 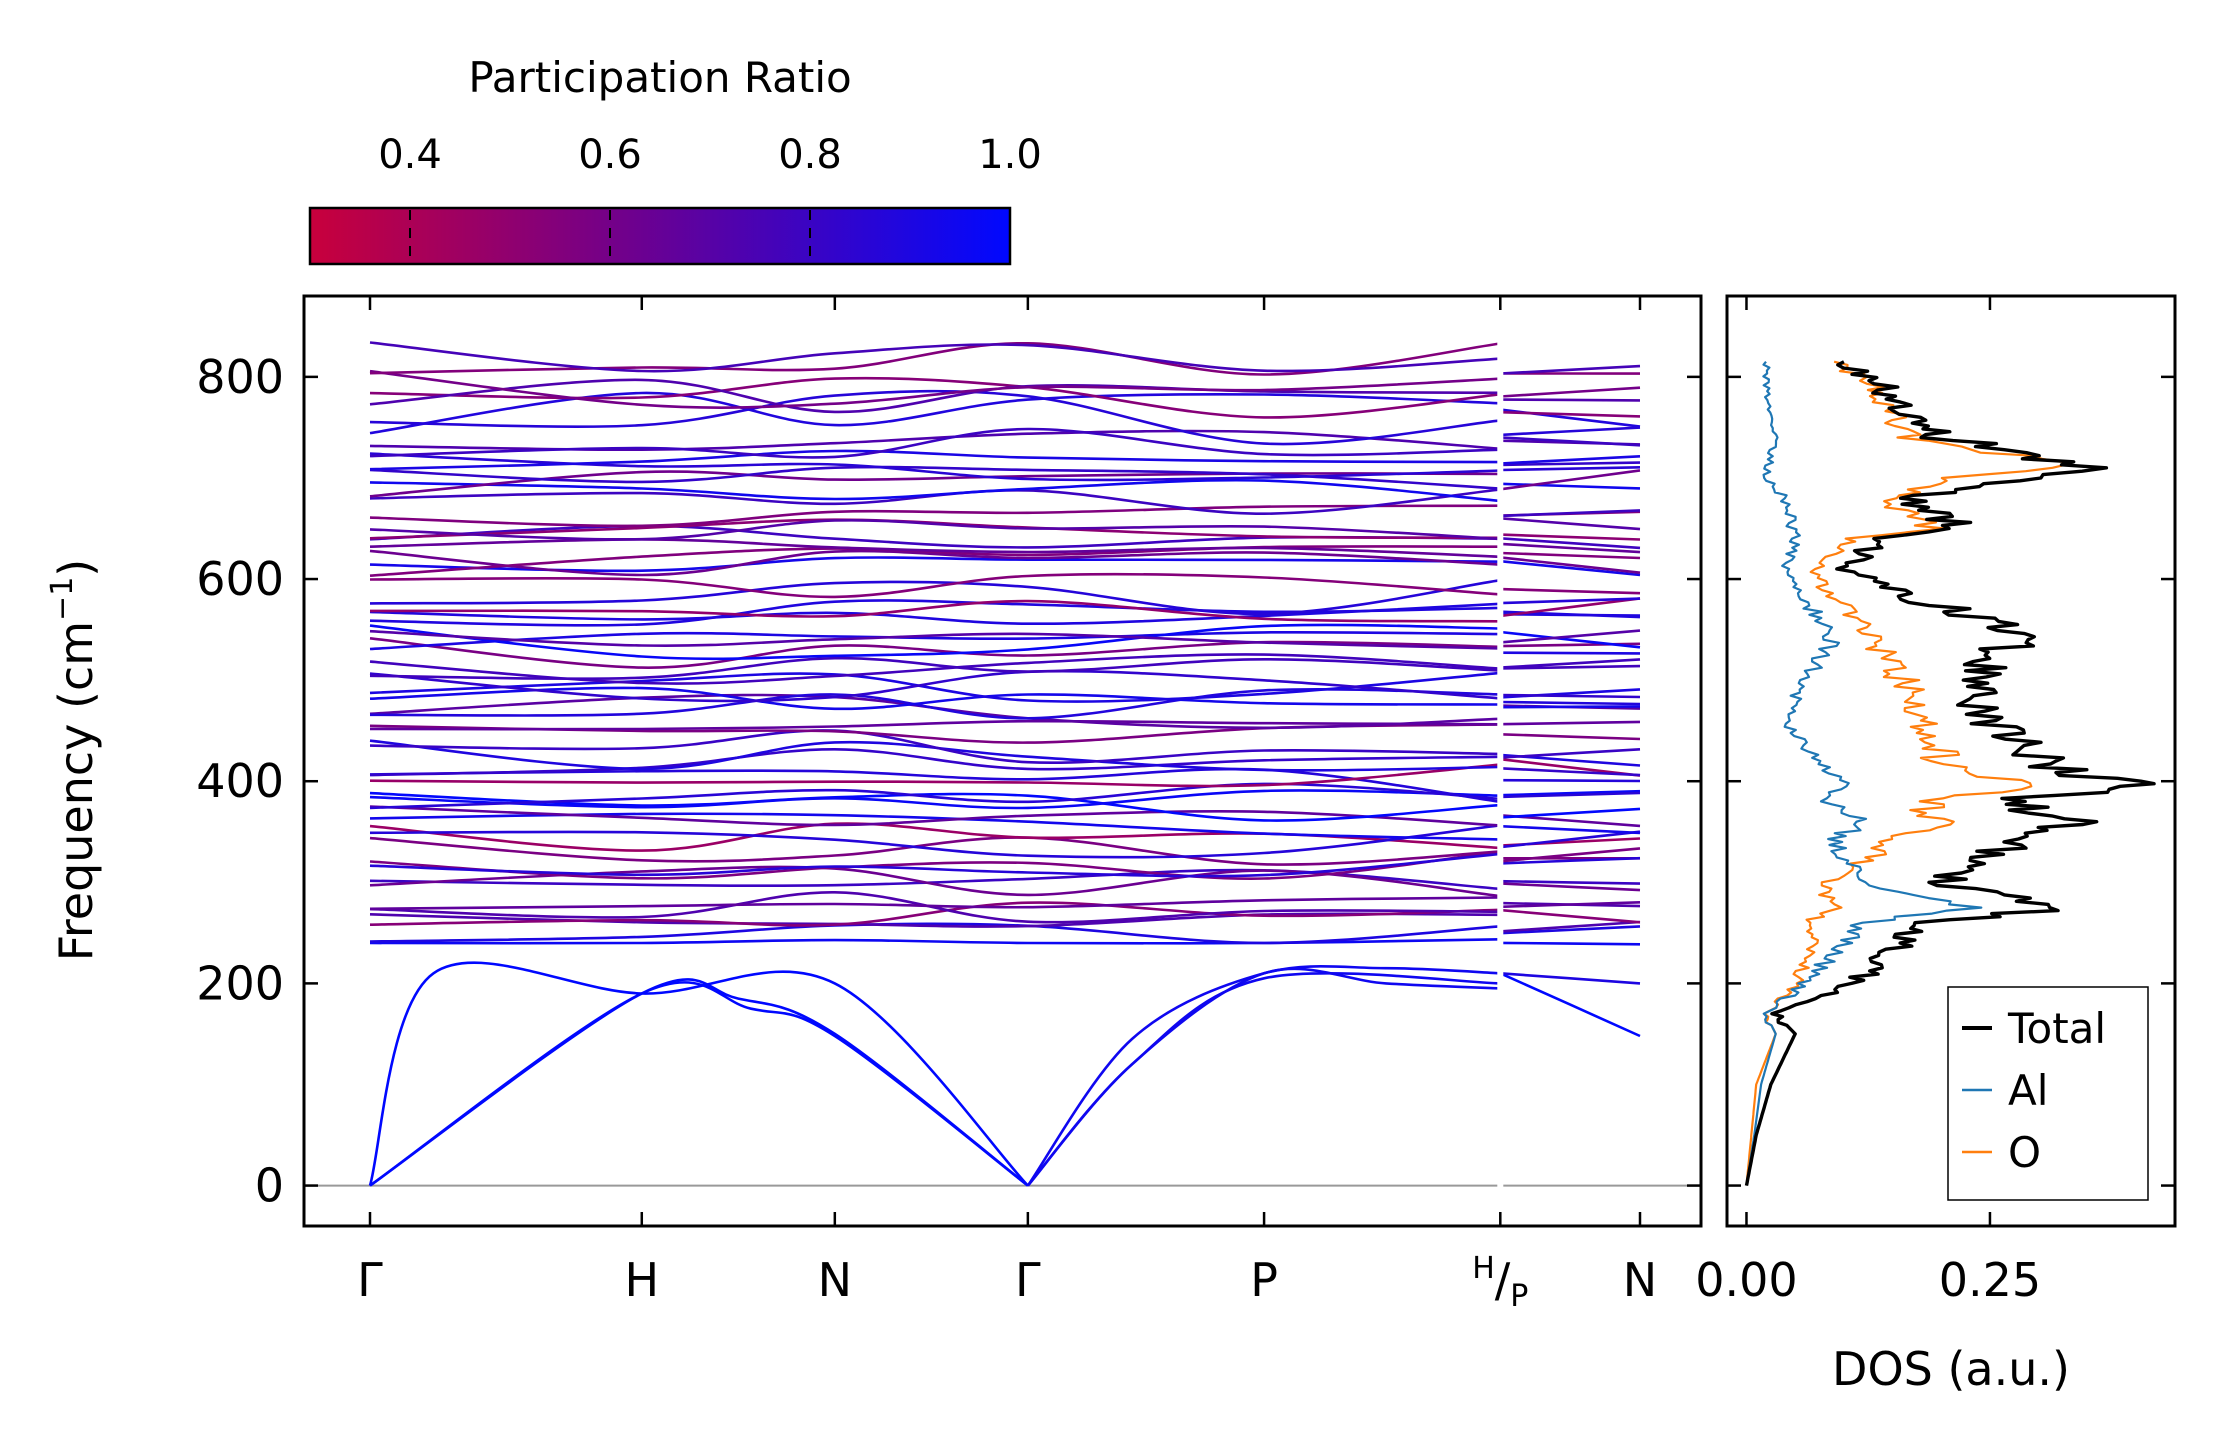 I want to click on colorbar-ticks: 0.4 0.6 0.8 1.0, so click(x=710, y=197).